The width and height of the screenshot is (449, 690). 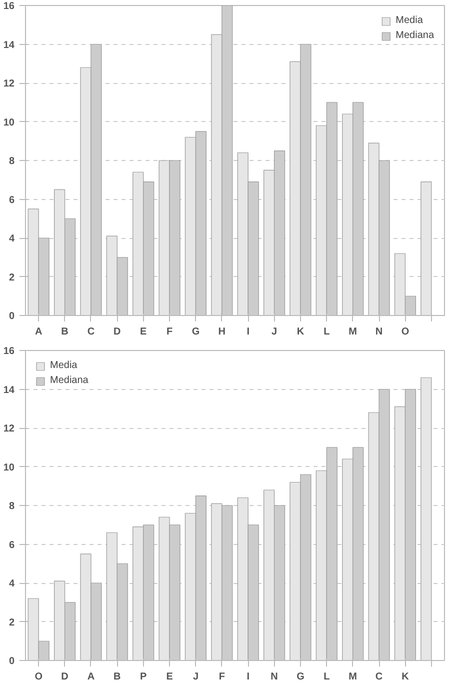 I want to click on x-tick-label: P, so click(x=144, y=677).